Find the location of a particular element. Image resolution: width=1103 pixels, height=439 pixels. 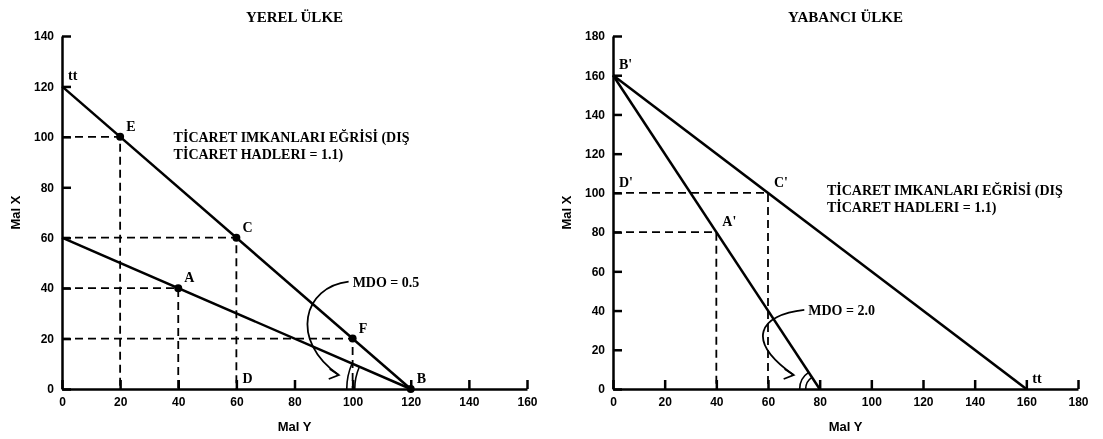

annotation: A is located at coordinates (190, 278).